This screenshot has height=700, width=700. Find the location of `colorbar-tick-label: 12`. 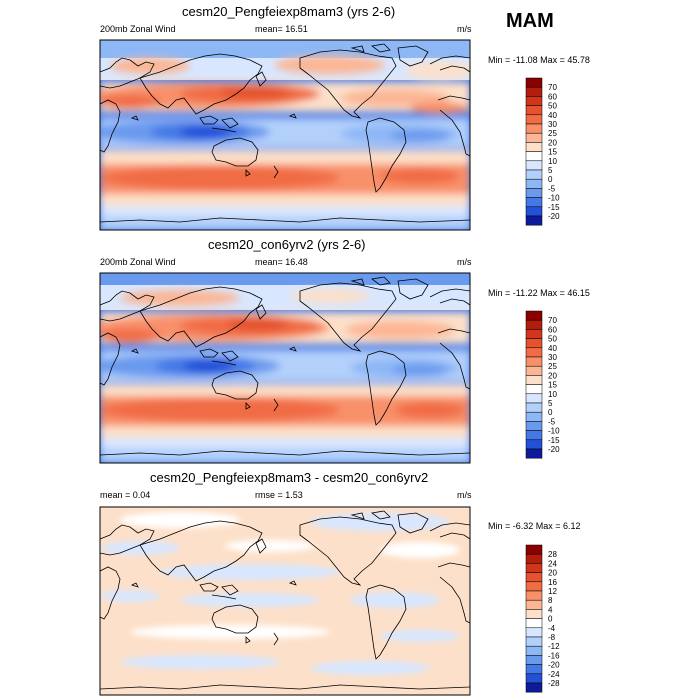

colorbar-tick-label: 12 is located at coordinates (552, 591).